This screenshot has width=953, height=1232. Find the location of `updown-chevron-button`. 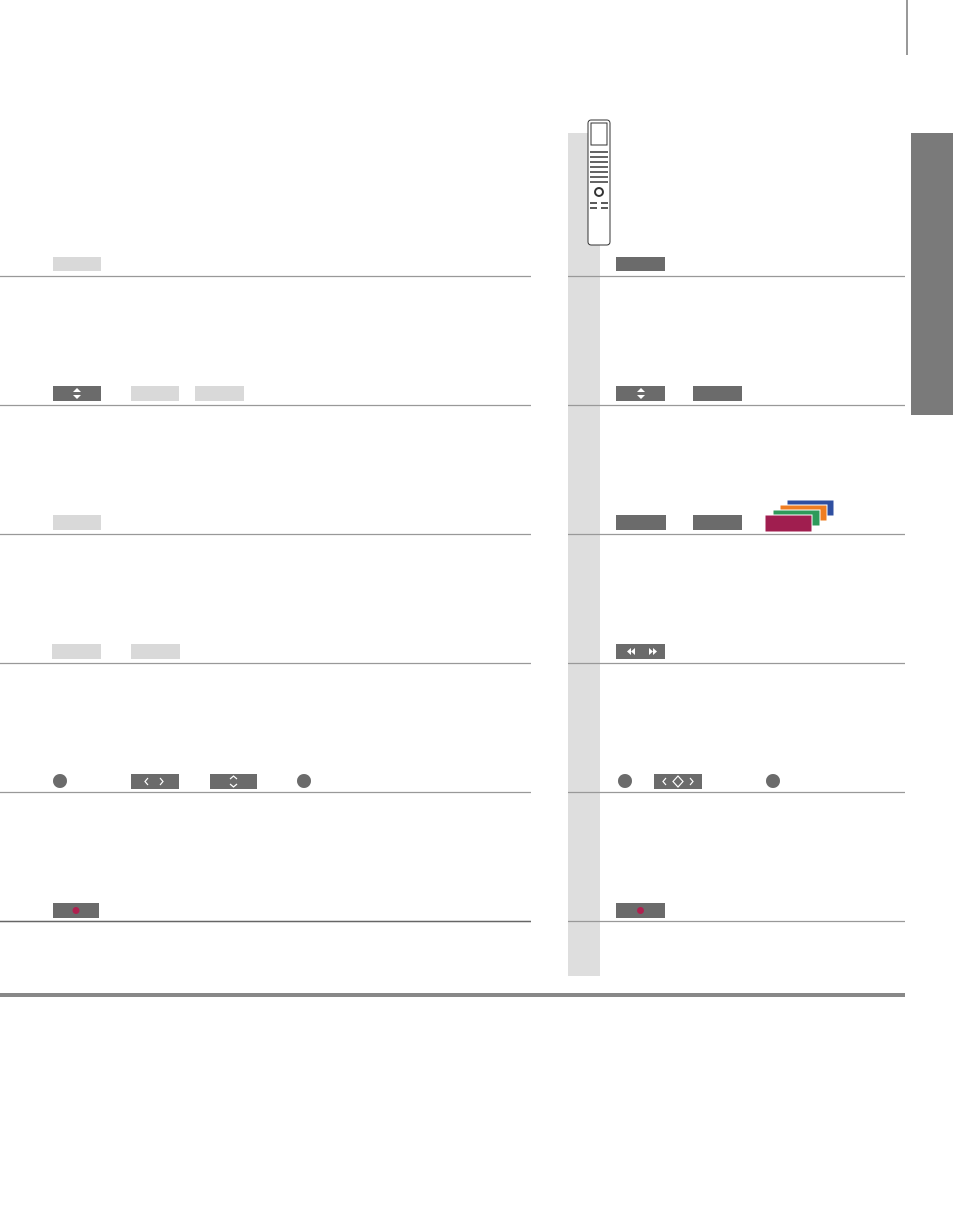

updown-chevron-button is located at coordinates (233, 781).